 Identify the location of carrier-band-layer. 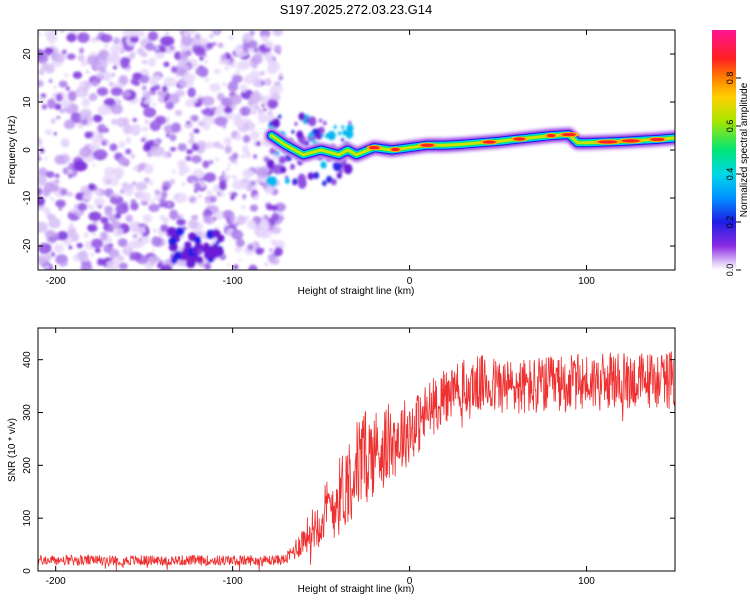
(472, 145).